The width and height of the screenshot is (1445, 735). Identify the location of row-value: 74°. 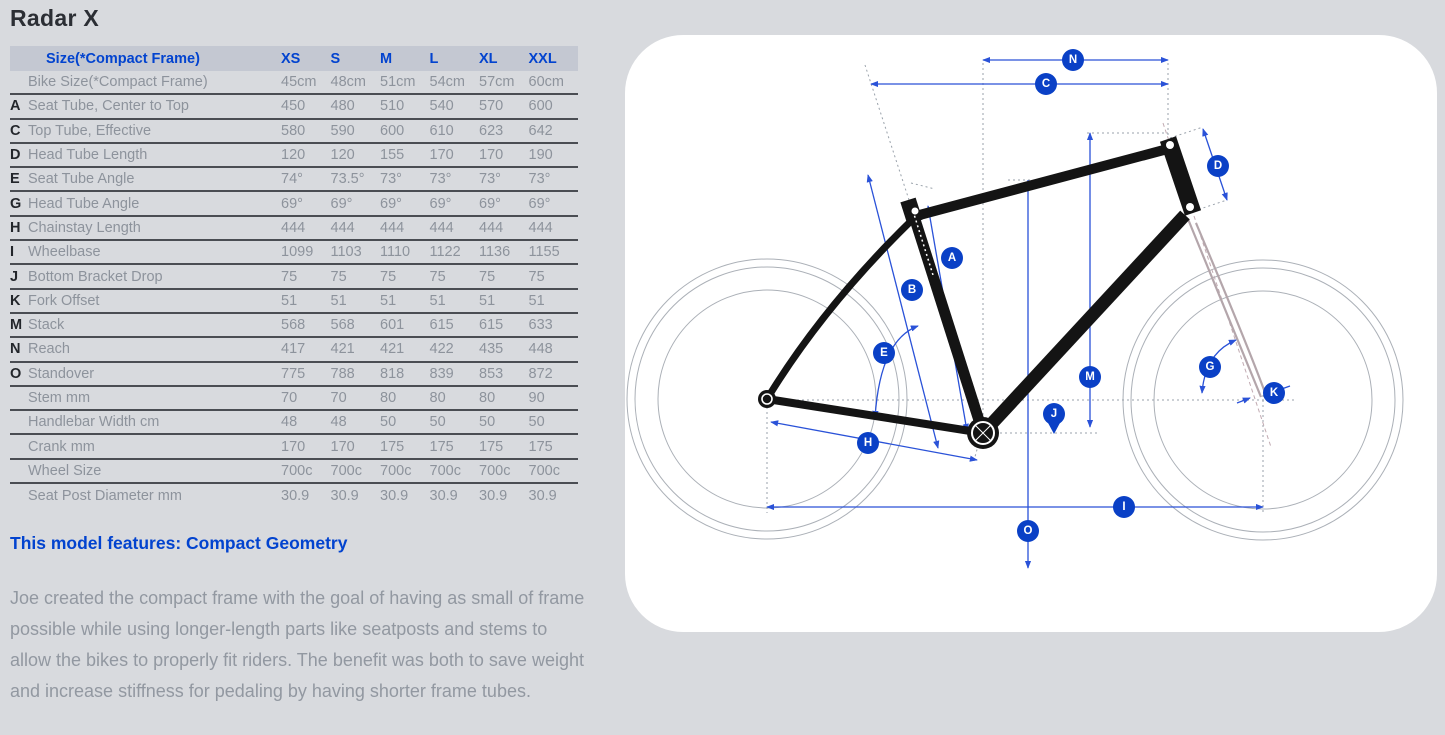
(292, 179).